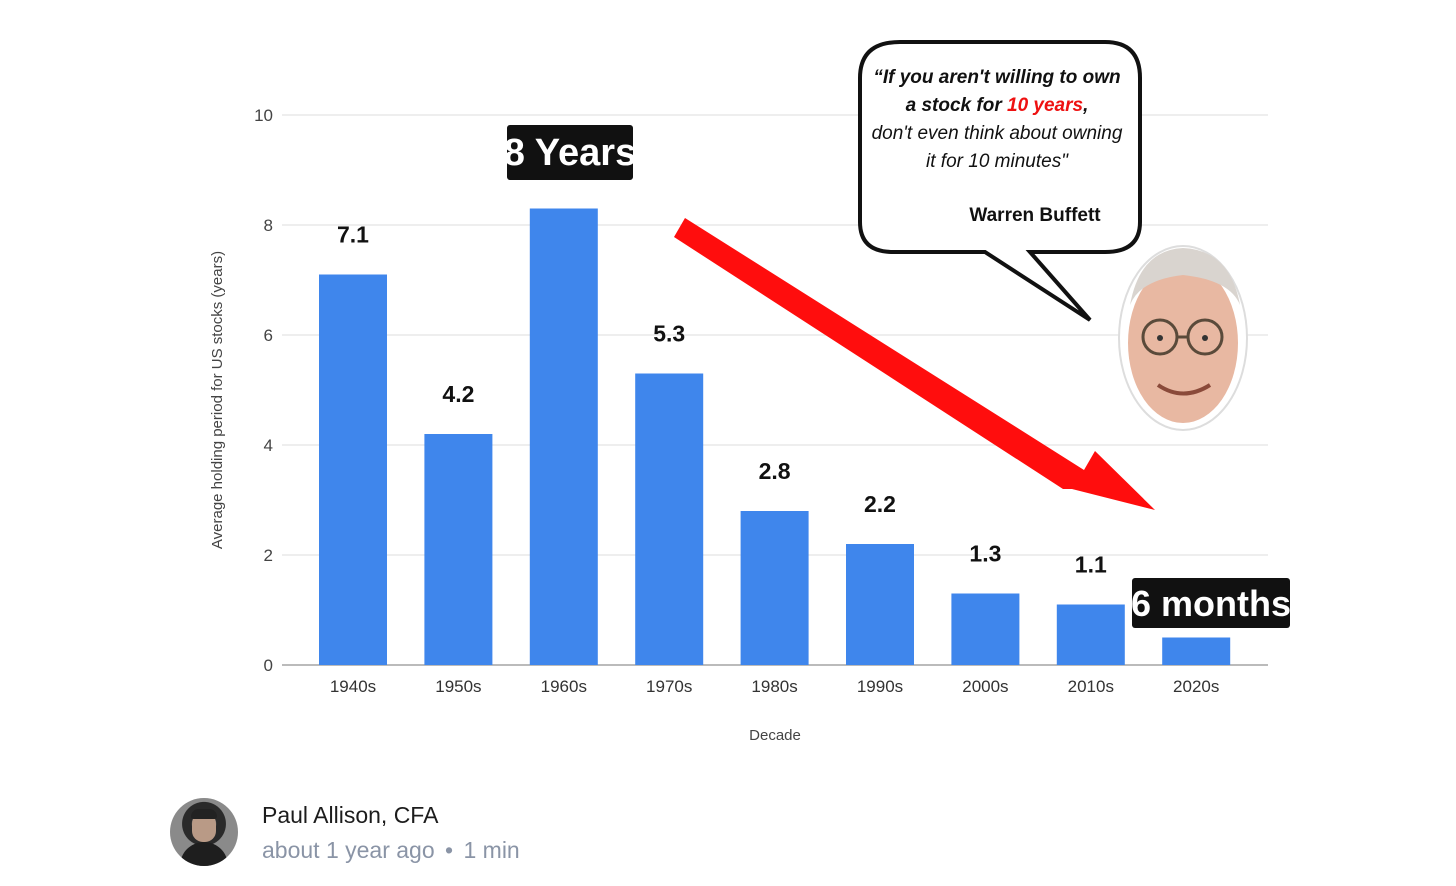 This screenshot has width=1456, height=886. Describe the element at coordinates (1091, 565) in the screenshot. I see `value-label-2010s: 1.1` at that location.